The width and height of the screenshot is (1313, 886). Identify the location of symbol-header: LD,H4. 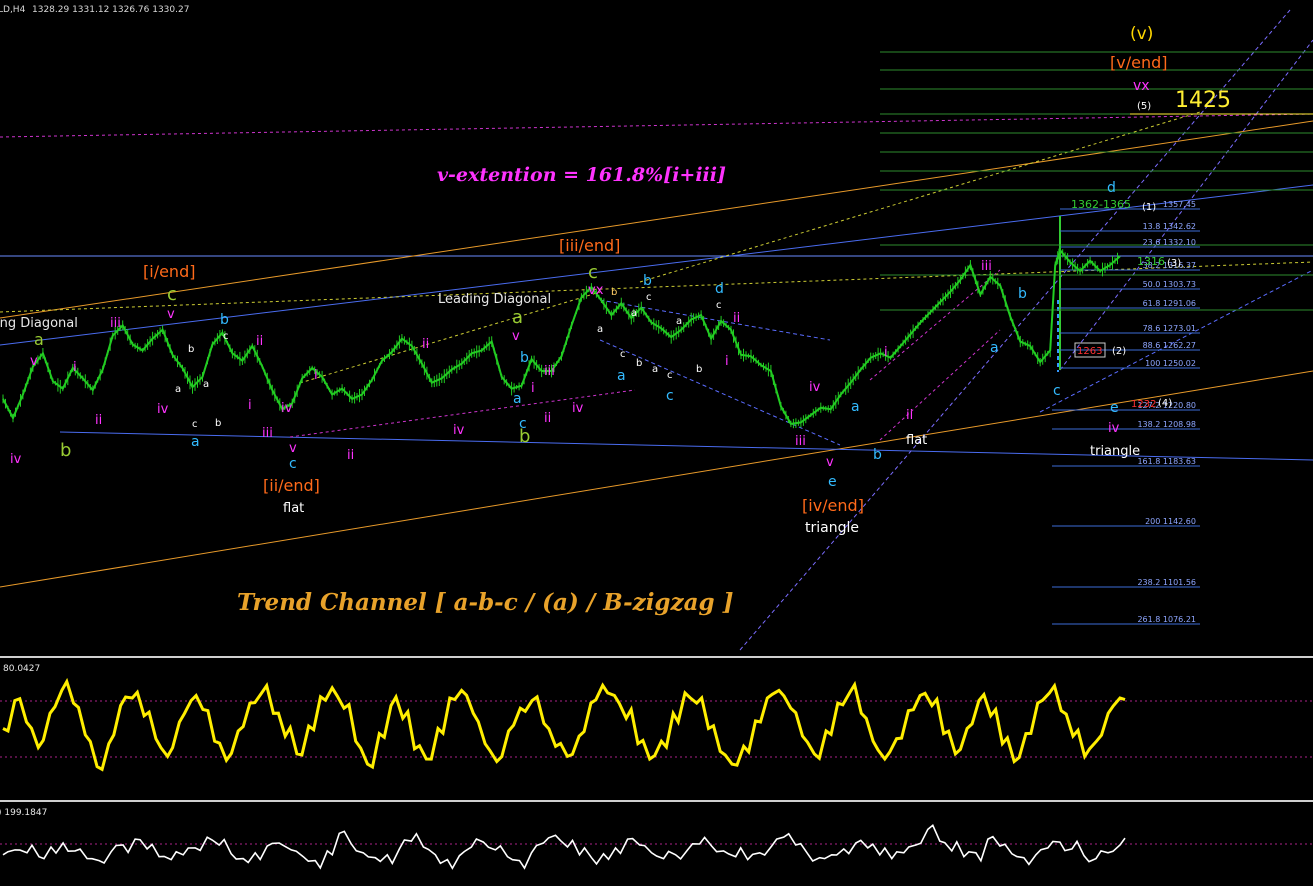
(13, 10).